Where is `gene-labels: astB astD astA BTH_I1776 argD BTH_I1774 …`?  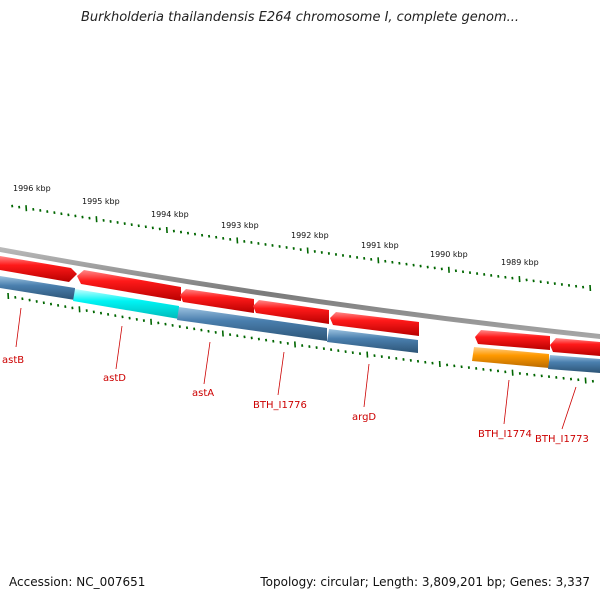 gene-labels: astB astD astA BTH_I1776 argD BTH_I1774 … is located at coordinates (295, 400).